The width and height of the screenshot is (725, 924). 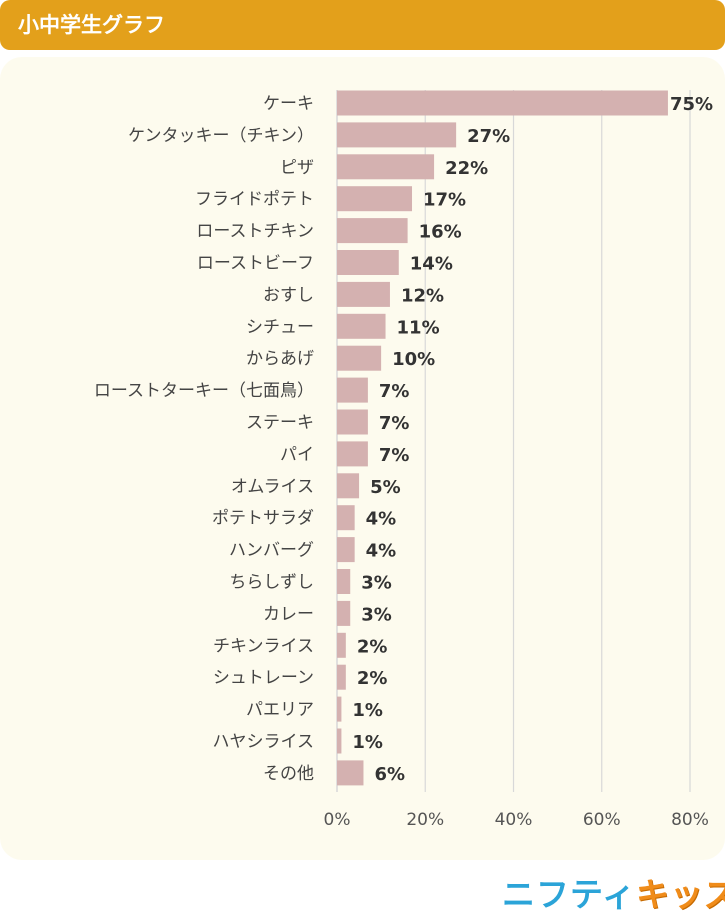 I want to click on category-label: ローストチキン, so click(x=255, y=232).